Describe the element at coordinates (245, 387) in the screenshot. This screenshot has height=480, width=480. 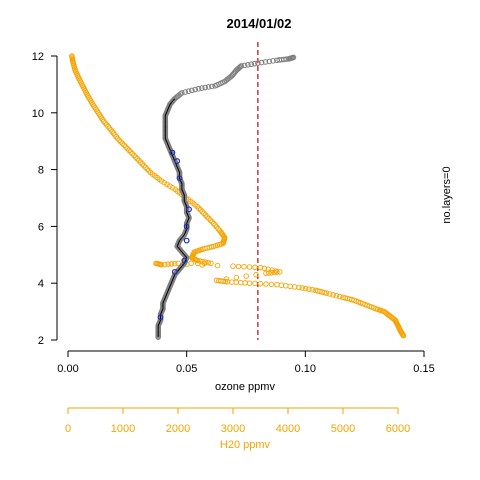
I see `x-axis-label: ozone ppmv` at that location.